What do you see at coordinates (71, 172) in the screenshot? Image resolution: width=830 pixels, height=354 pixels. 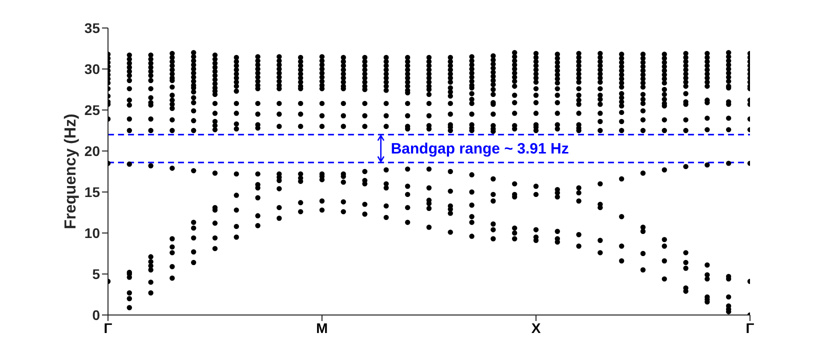 I see `y-axis-title: Frequency (Hz)` at bounding box center [71, 172].